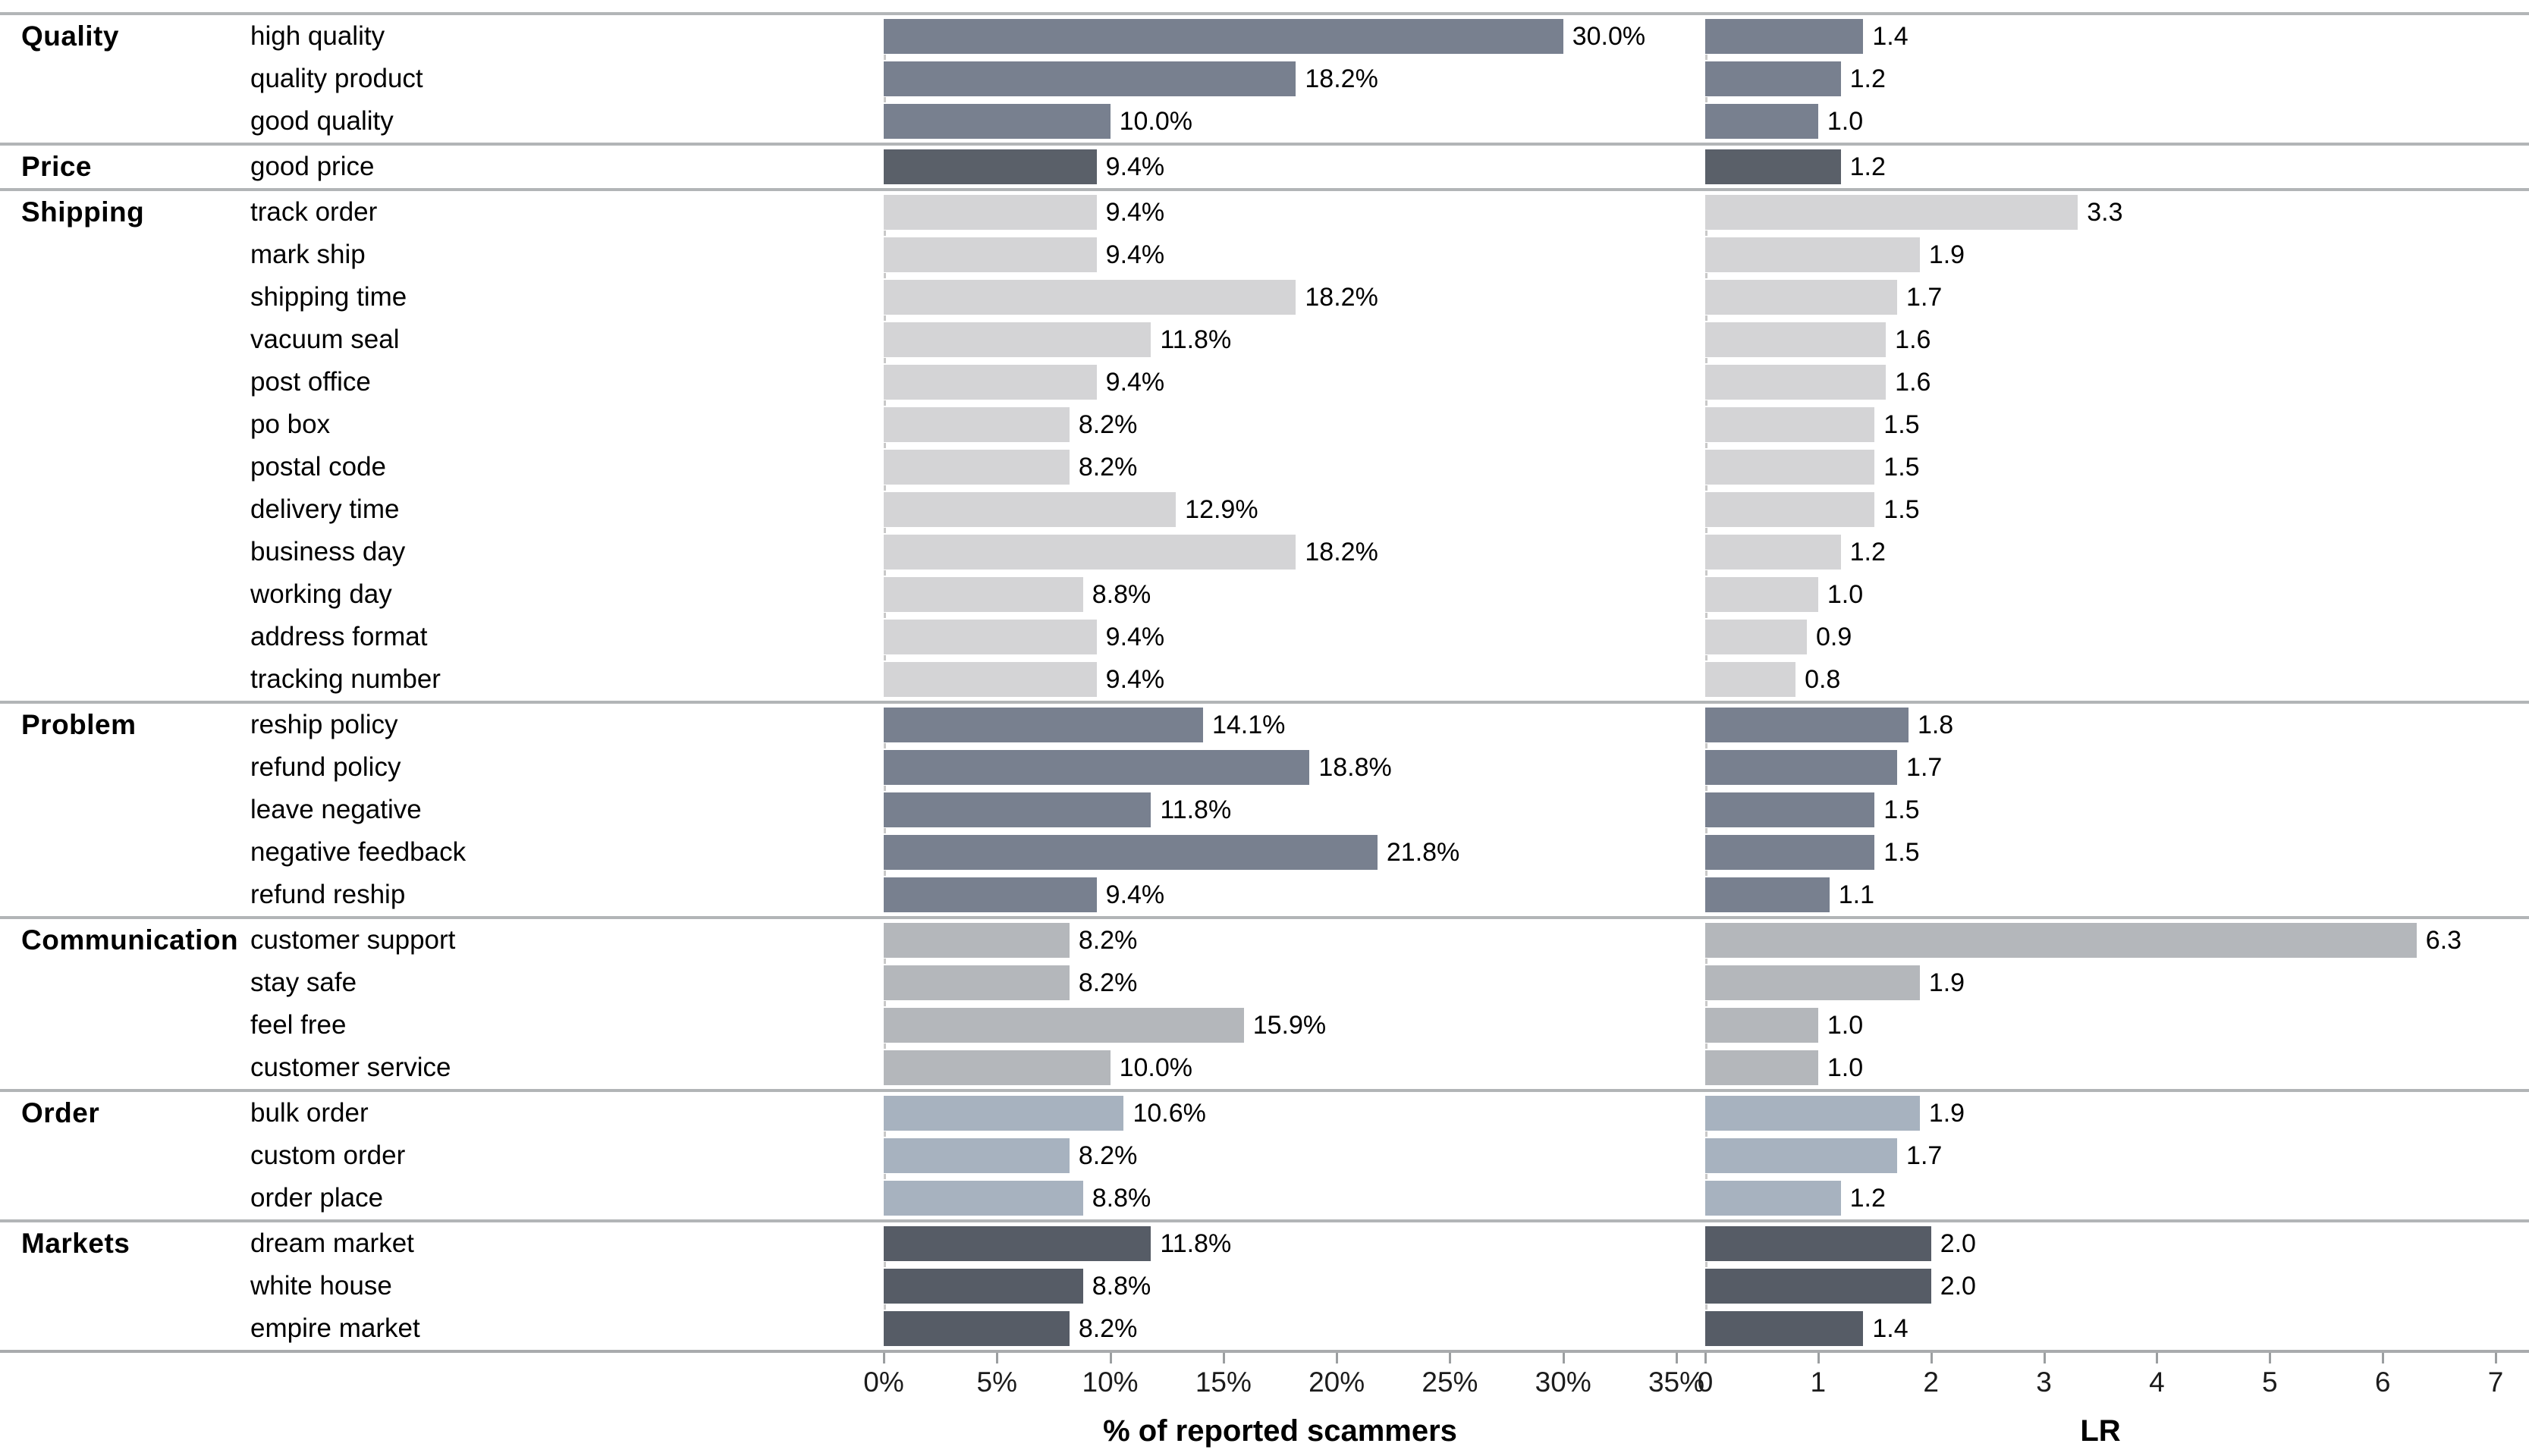  Describe the element at coordinates (314, 212) in the screenshot. I see `item-label: track order` at that location.